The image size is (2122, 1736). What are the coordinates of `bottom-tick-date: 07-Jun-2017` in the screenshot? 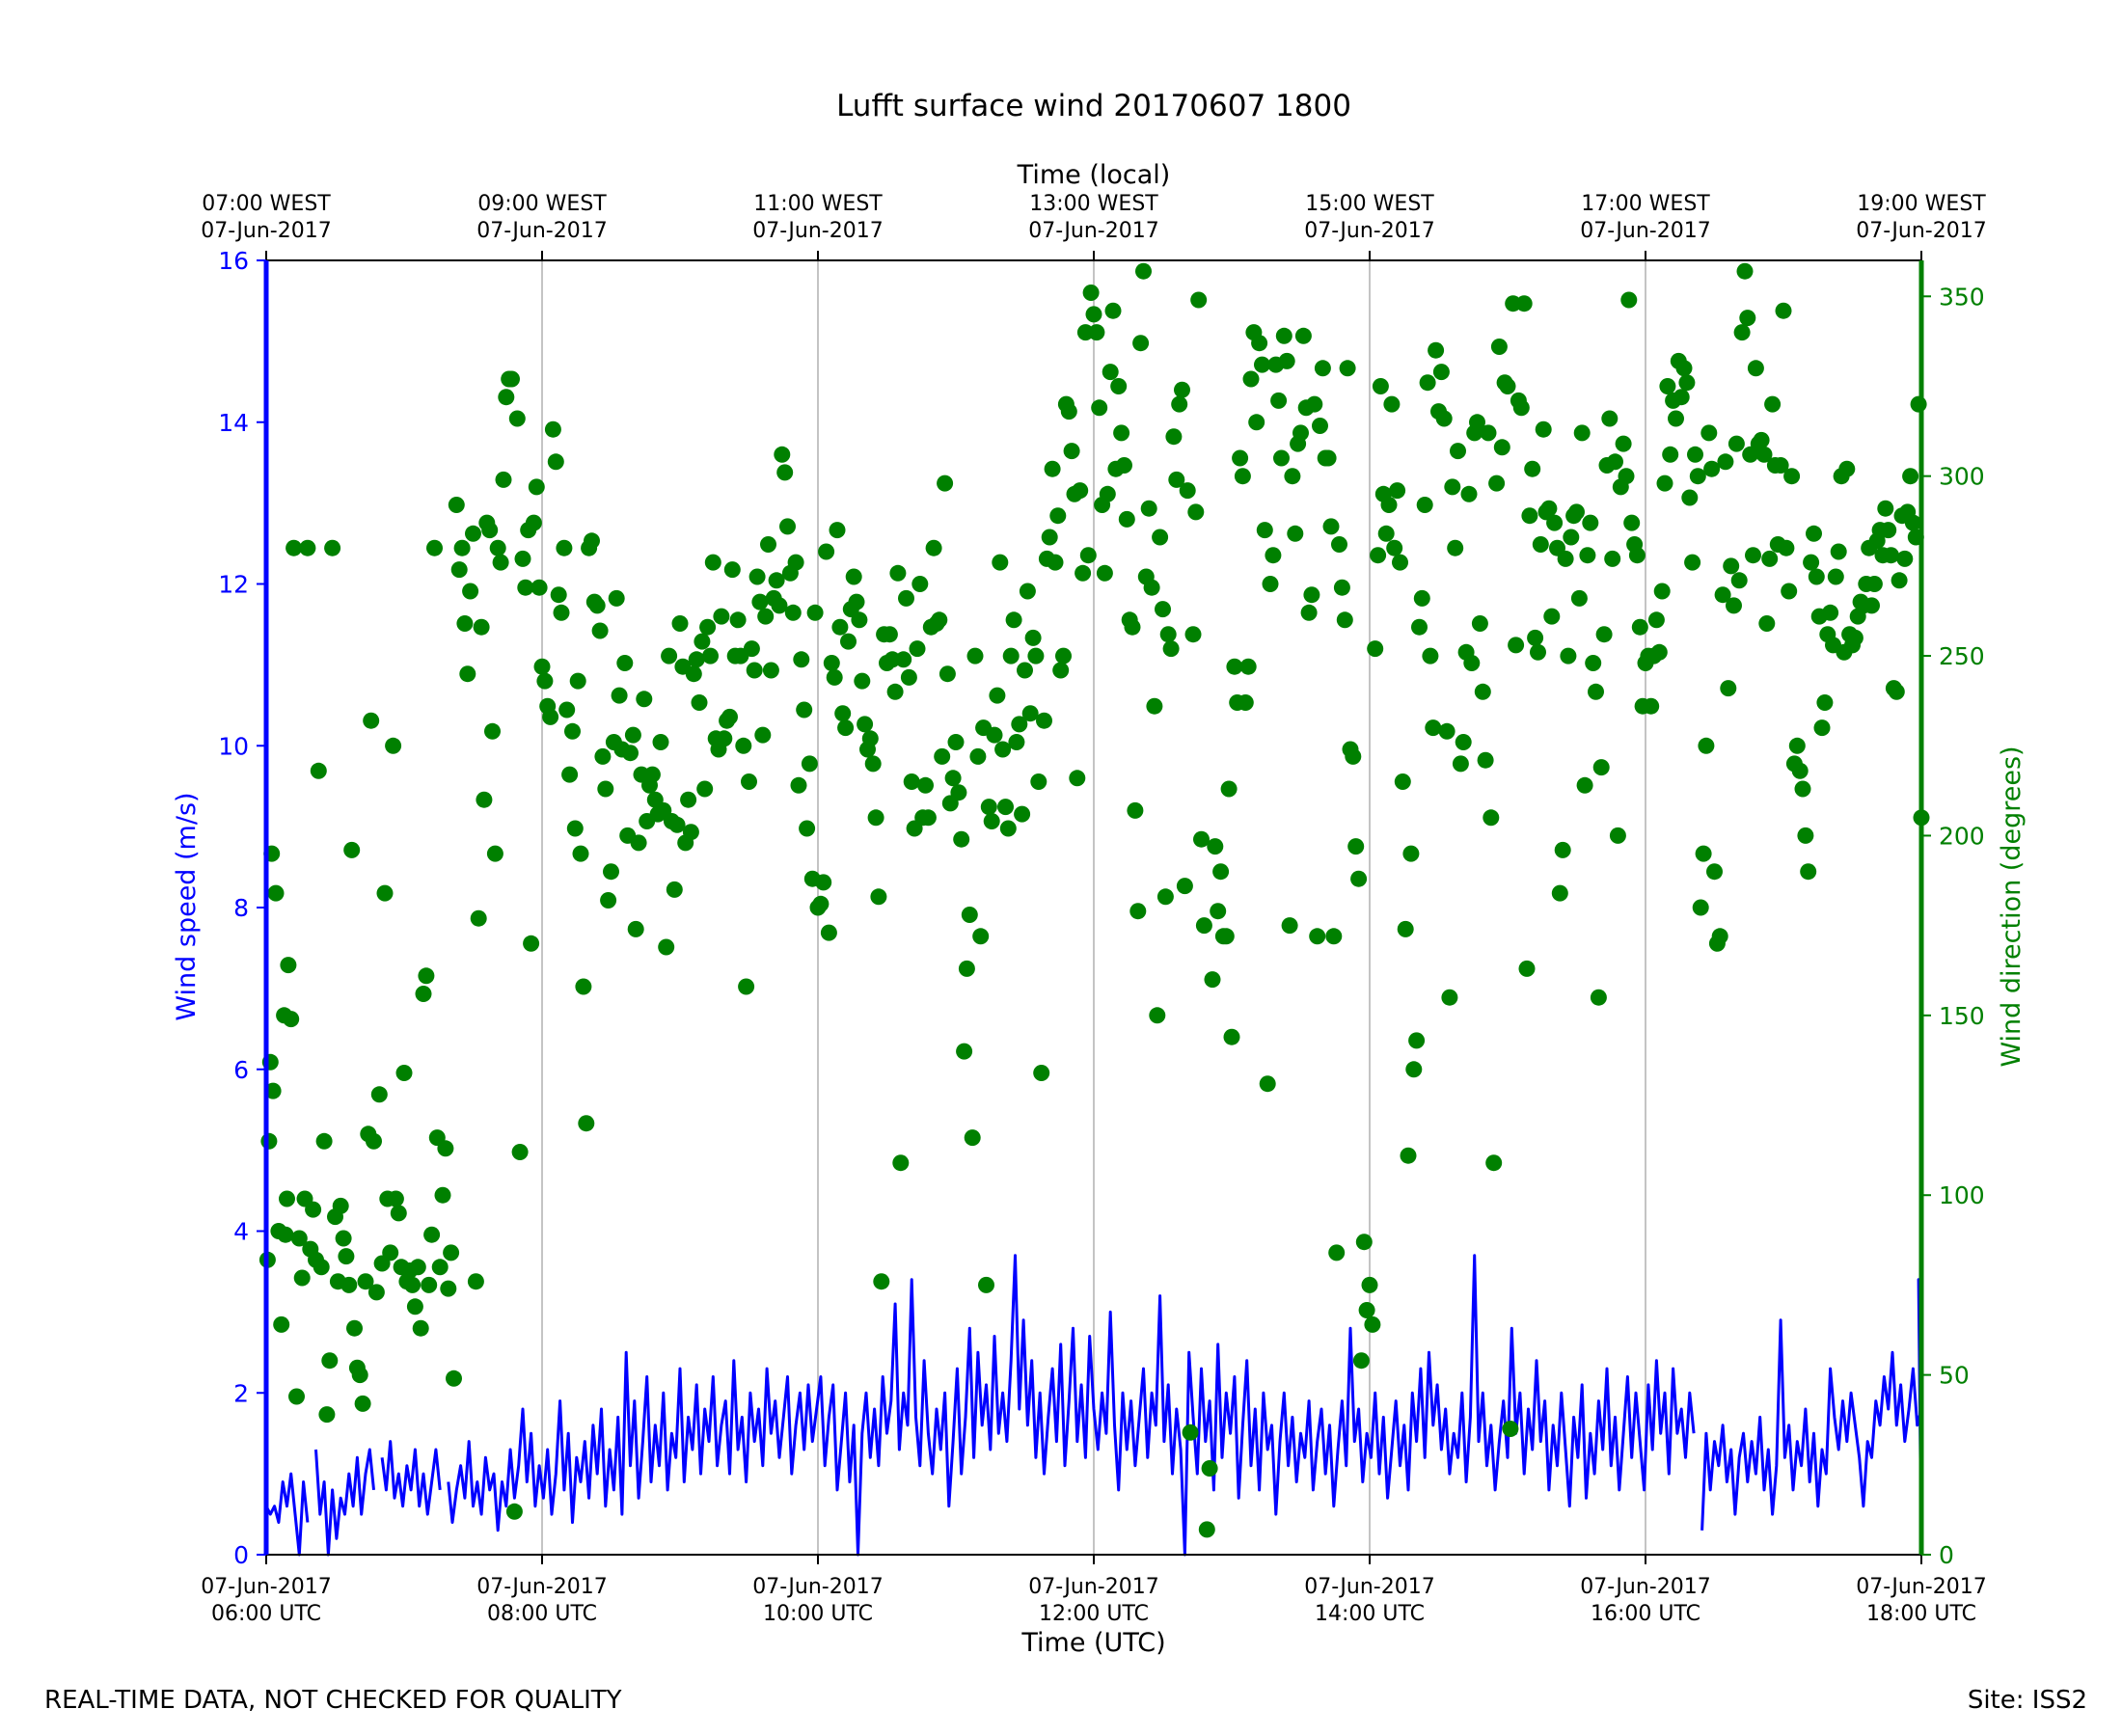 It's located at (1645, 1587).